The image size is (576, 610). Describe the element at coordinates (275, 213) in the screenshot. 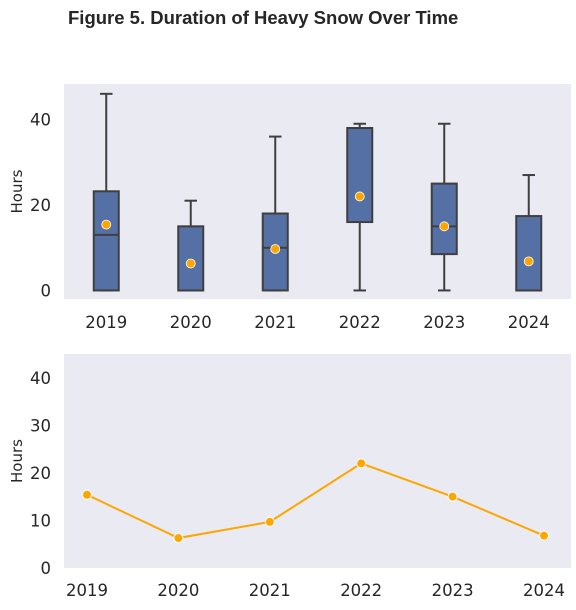

I see `box-2021` at that location.